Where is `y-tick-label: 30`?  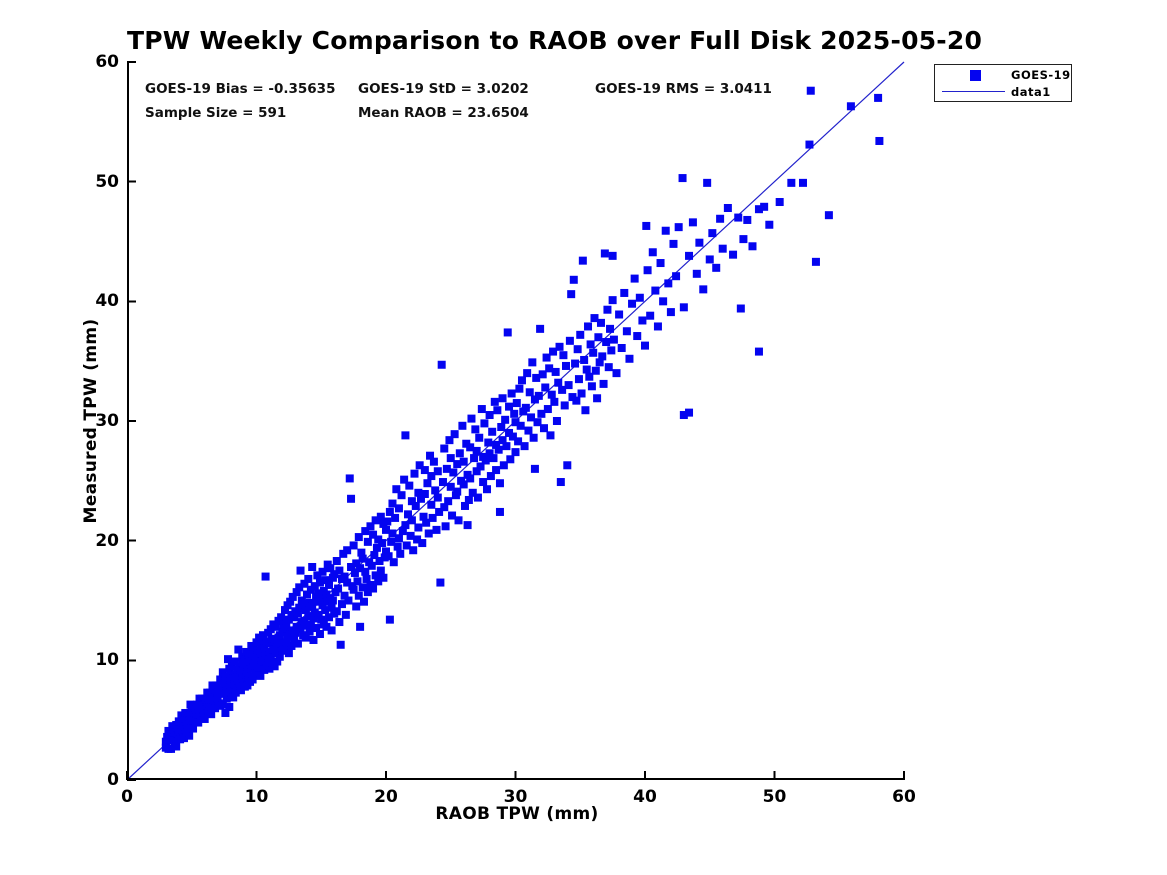 y-tick-label: 30 is located at coordinates (107, 421).